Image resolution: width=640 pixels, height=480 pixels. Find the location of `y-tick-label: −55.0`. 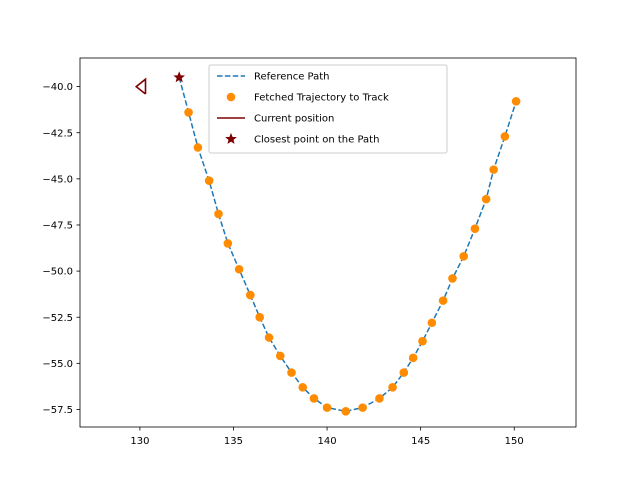

y-tick-label: −55.0 is located at coordinates (57, 364).